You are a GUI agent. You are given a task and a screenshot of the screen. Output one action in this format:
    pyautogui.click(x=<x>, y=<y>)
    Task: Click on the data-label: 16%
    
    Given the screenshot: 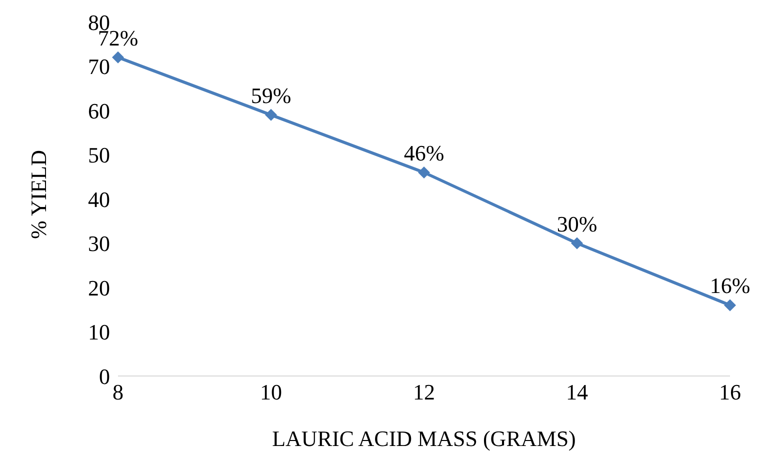 What is the action you would take?
    pyautogui.click(x=730, y=285)
    